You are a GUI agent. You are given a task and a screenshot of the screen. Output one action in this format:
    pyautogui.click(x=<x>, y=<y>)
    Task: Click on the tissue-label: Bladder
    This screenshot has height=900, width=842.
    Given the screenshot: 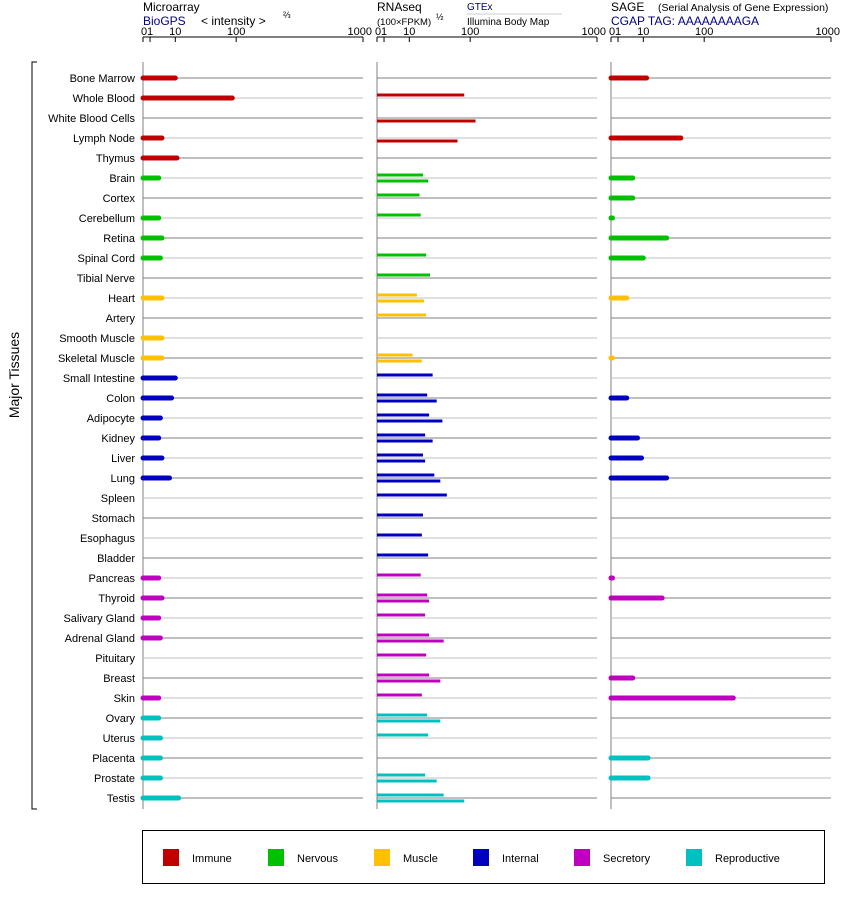 What is the action you would take?
    pyautogui.click(x=116, y=559)
    